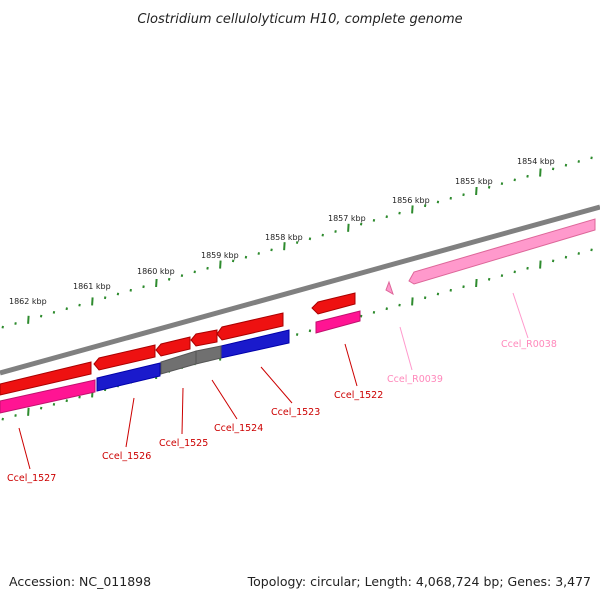 This screenshot has width=600, height=600. What do you see at coordinates (520, 315) in the screenshot?
I see `leader-ccel-r0038` at bounding box center [520, 315].